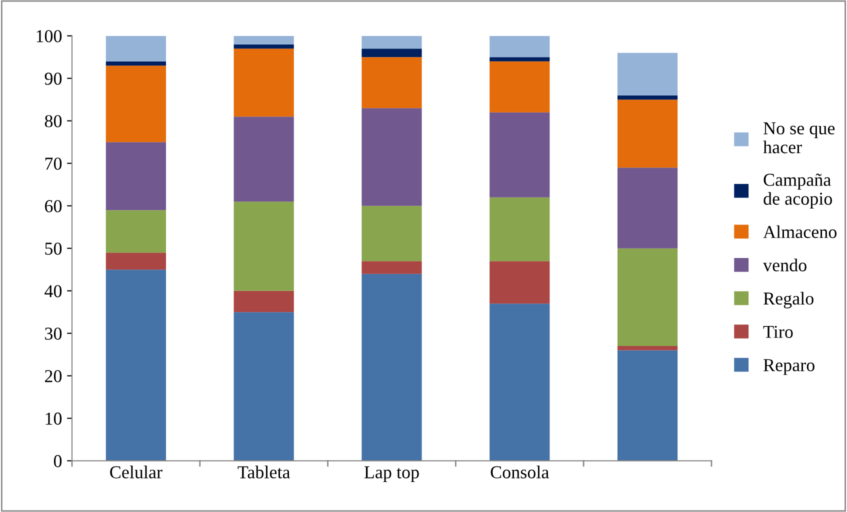 Image resolution: width=847 pixels, height=512 pixels. What do you see at coordinates (778, 332) in the screenshot?
I see `legend-label: Tiro` at bounding box center [778, 332].